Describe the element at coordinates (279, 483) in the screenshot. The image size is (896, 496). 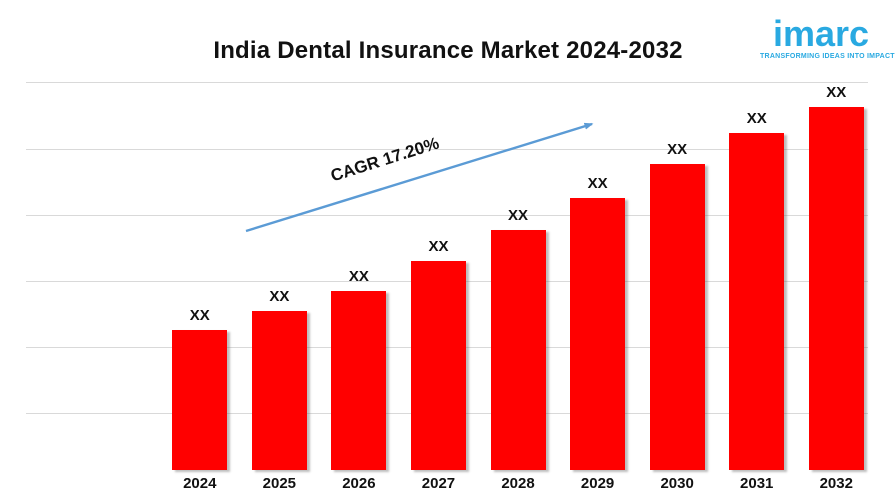
I see `x-axis-label-2025: 2025` at that location.